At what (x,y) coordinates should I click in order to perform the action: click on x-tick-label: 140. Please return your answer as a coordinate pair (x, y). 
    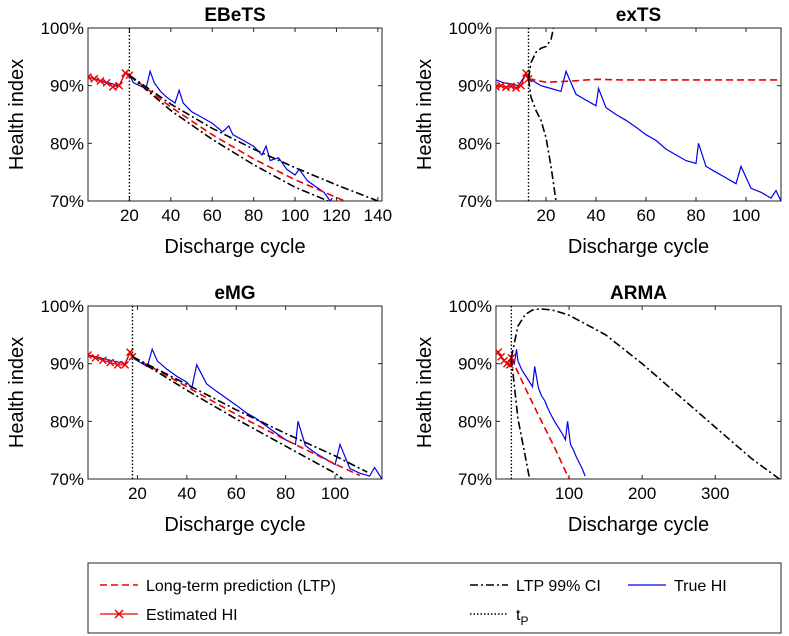
    Looking at the image, I should click on (378, 215).